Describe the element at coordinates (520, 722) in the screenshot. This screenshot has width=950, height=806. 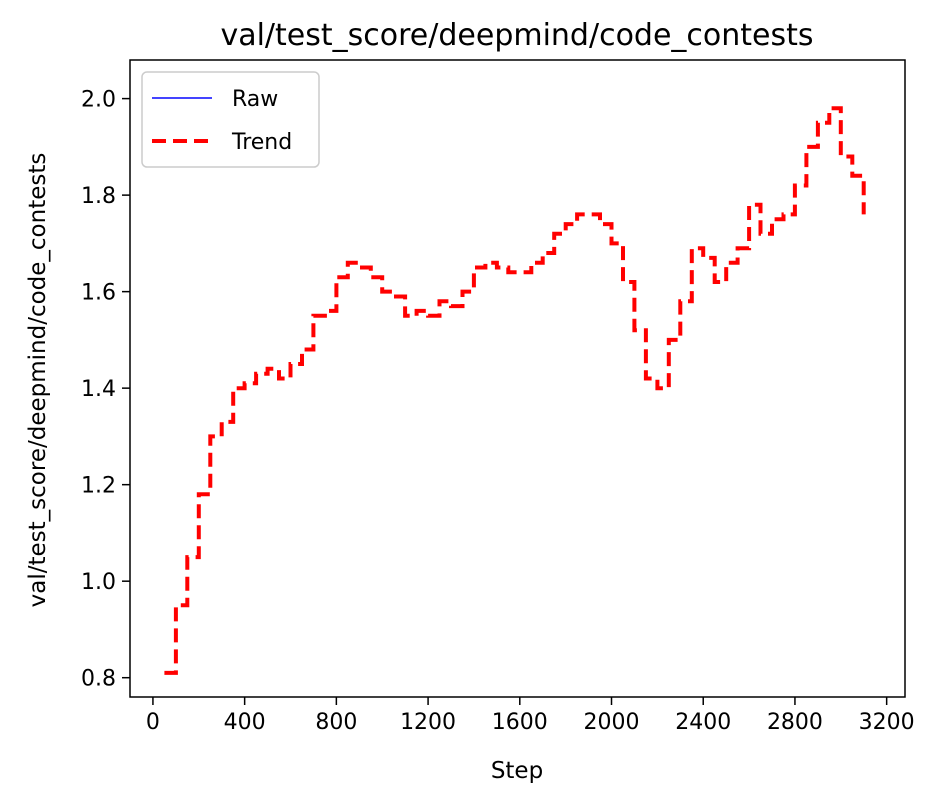
I see `x-tick-label: 1600` at that location.